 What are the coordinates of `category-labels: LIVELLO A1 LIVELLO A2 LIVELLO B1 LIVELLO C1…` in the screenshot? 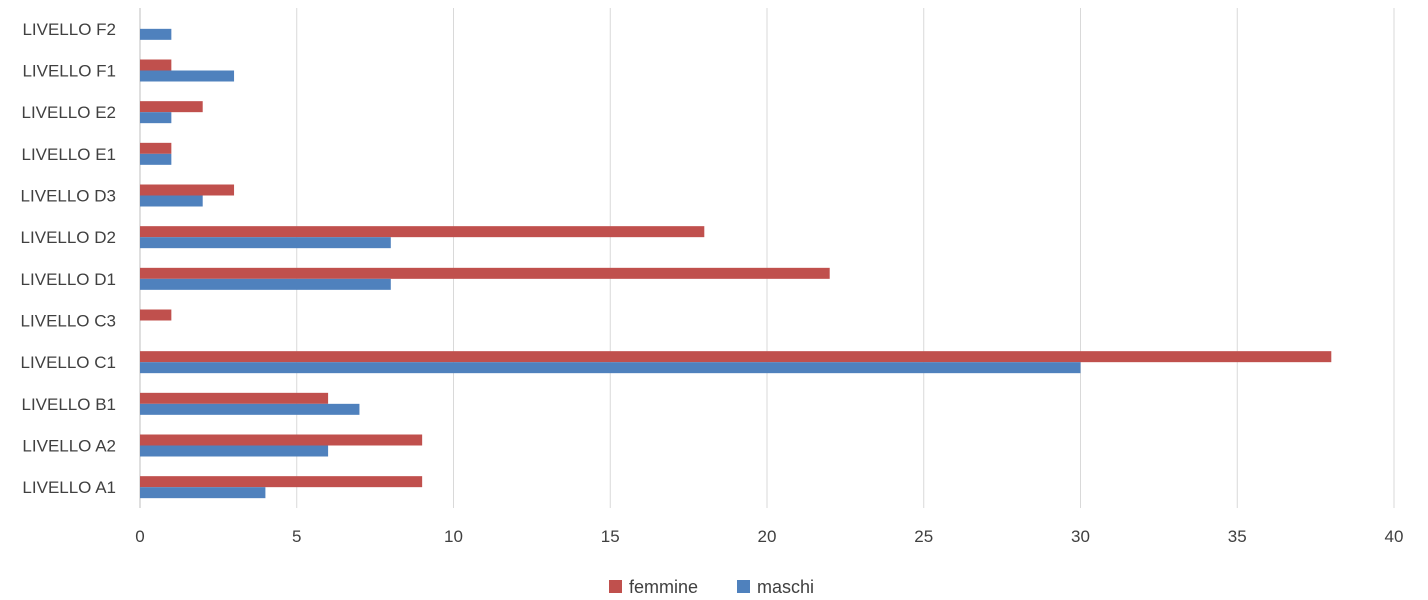 It's located at (68, 258).